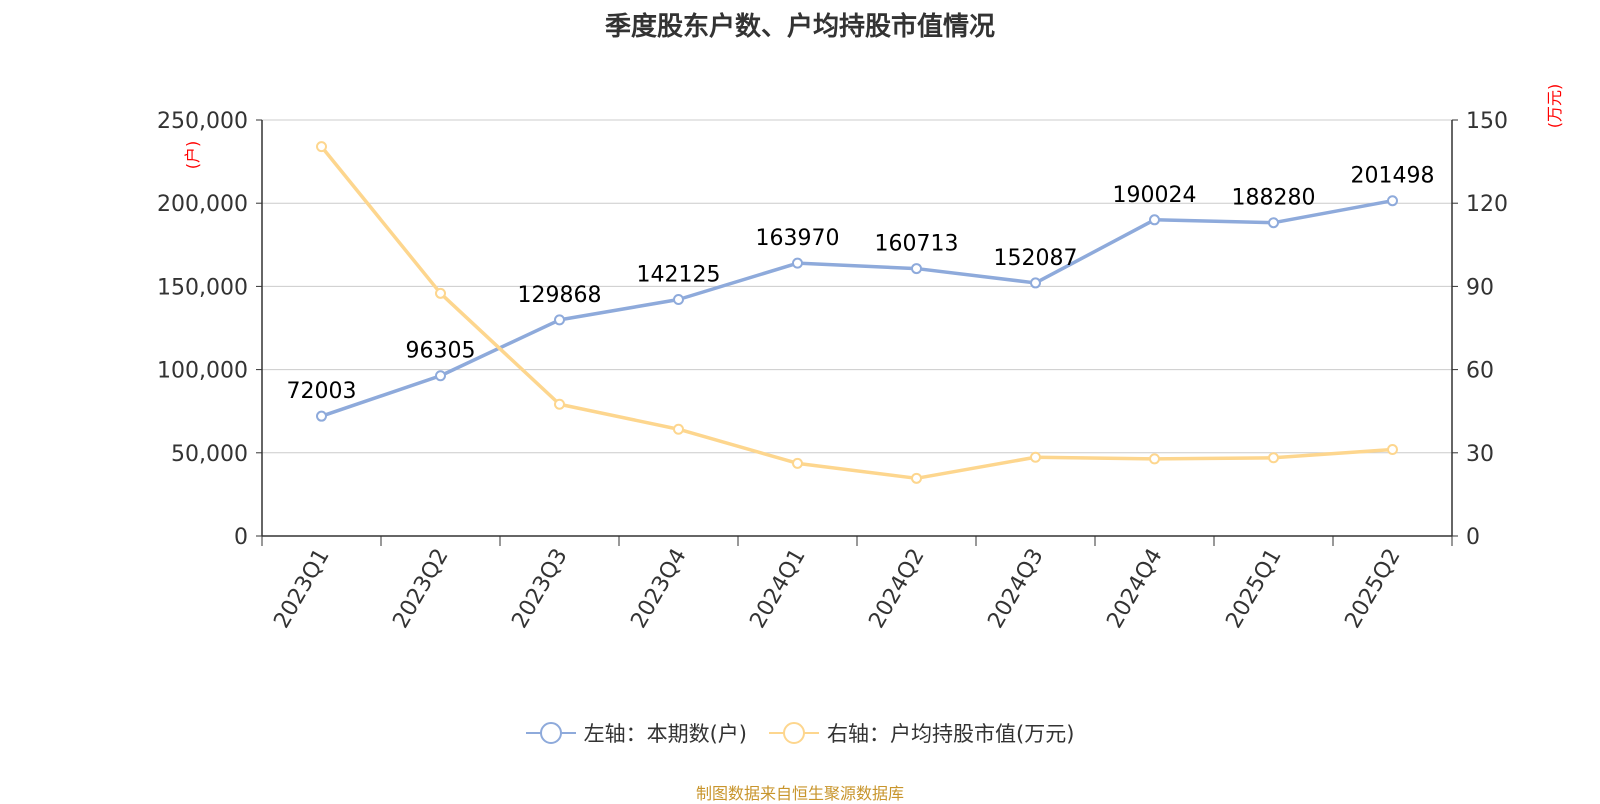  Describe the element at coordinates (1372, 589) in the screenshot. I see `x-axis-tick-label: 2025Q2` at that location.